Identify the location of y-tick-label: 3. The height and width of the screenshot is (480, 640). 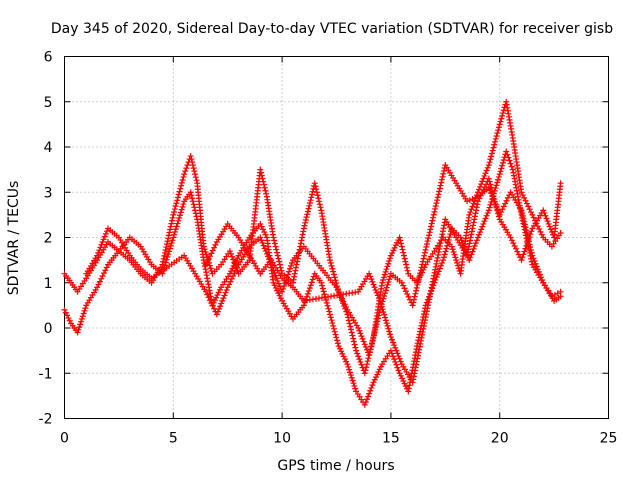
(48, 193).